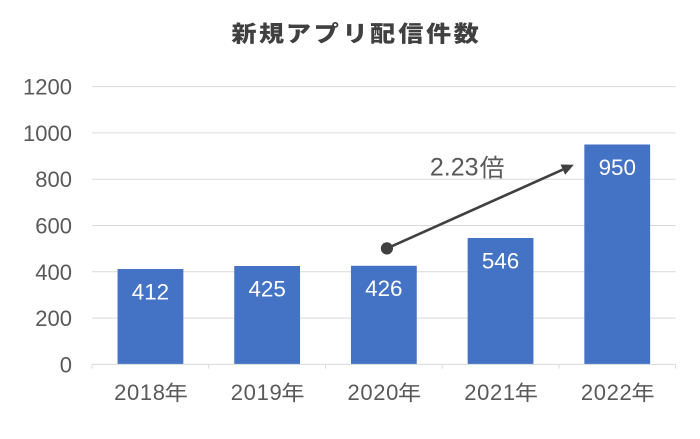  Describe the element at coordinates (66, 364) in the screenshot. I see `svg-text: 0` at that location.